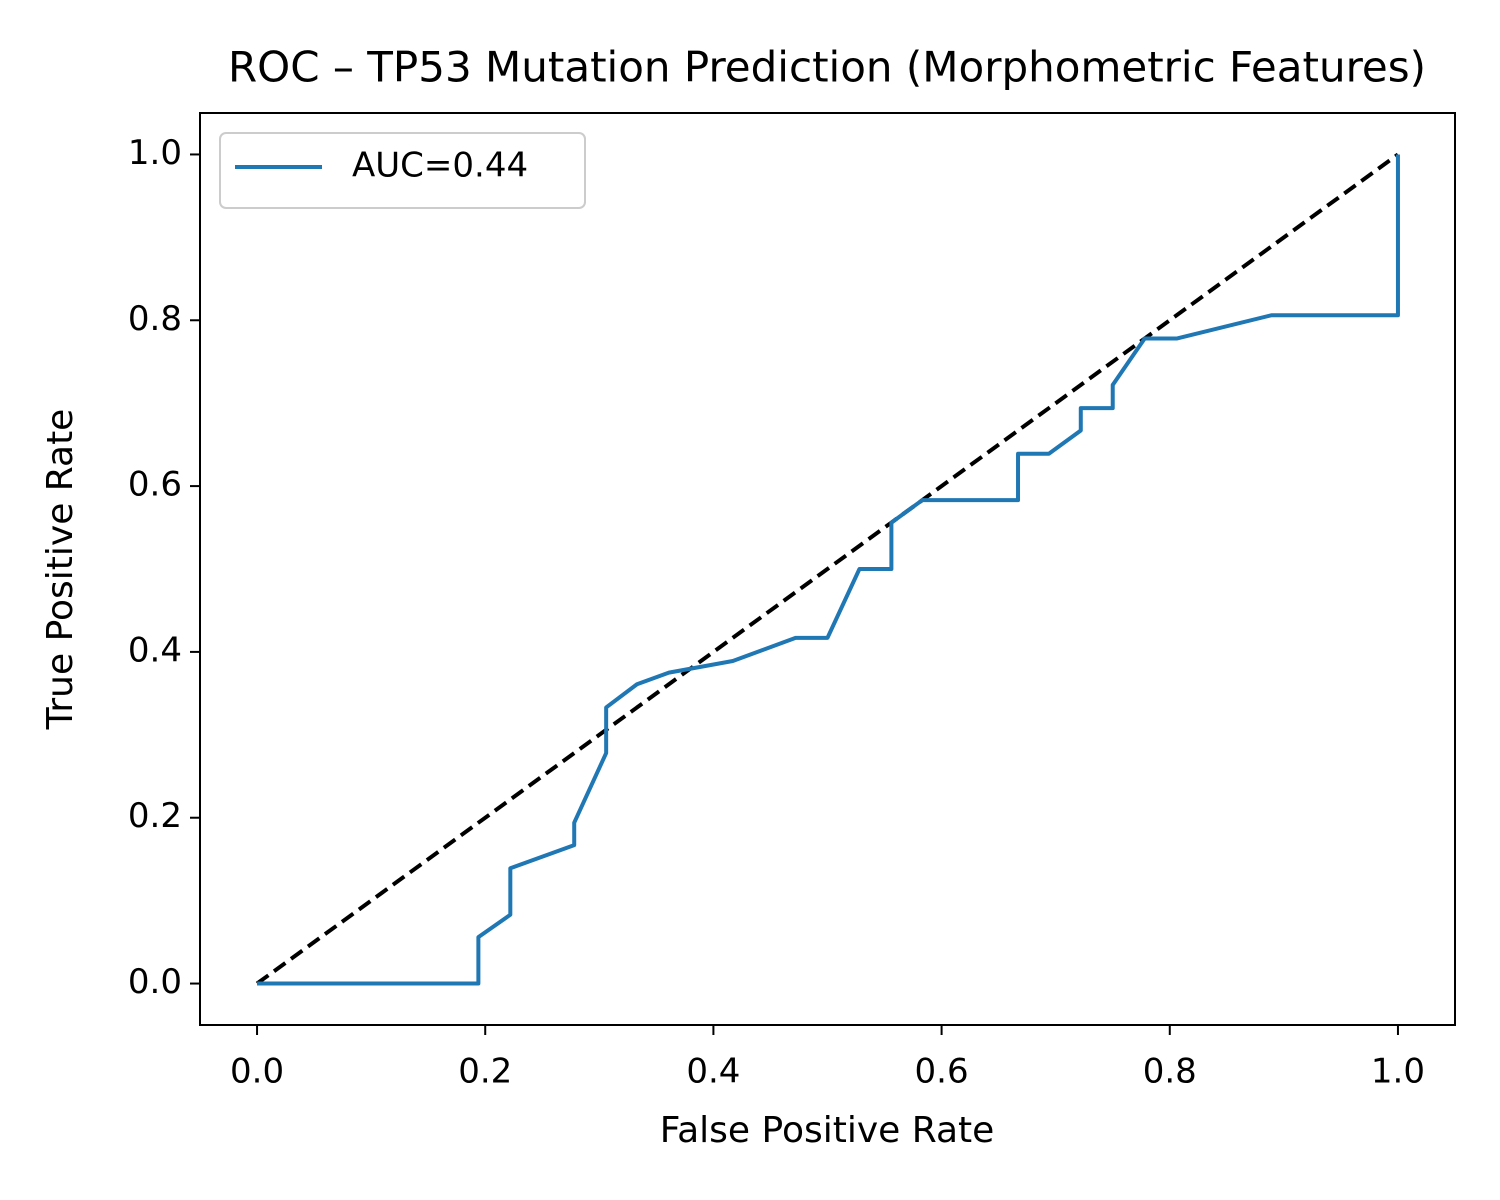 The image size is (1500, 1200). Describe the element at coordinates (155, 153) in the screenshot. I see `y-tick-label: 1.0` at that location.